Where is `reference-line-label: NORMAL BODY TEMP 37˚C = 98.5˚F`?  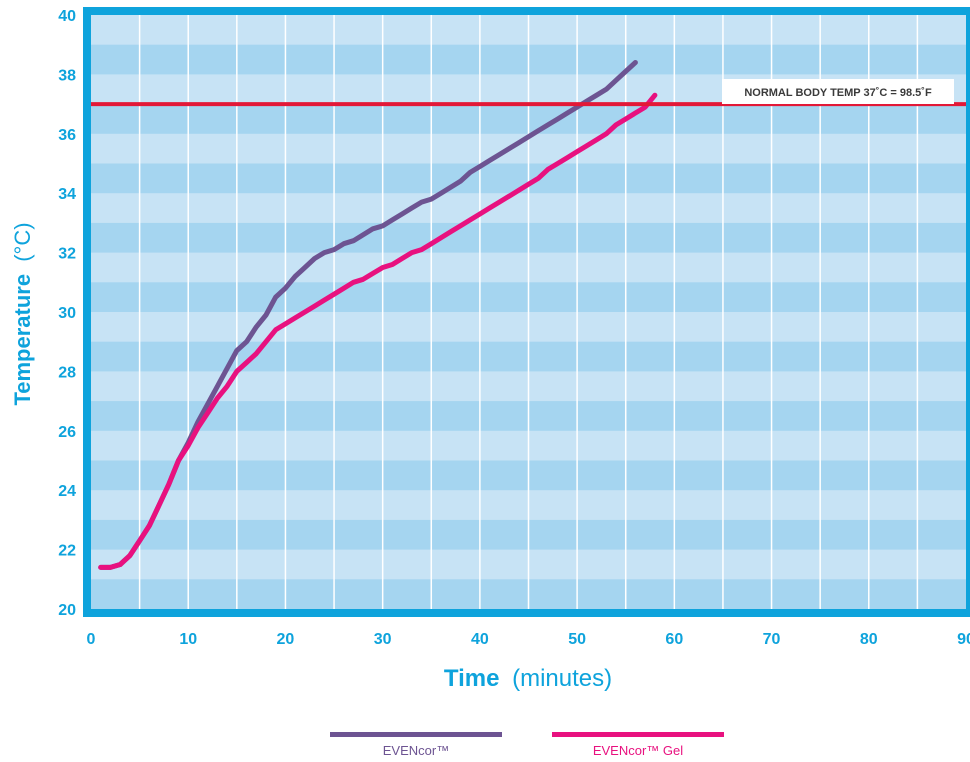
reference-line-label: NORMAL BODY TEMP 37˚C = 98.5˚F is located at coordinates (838, 93).